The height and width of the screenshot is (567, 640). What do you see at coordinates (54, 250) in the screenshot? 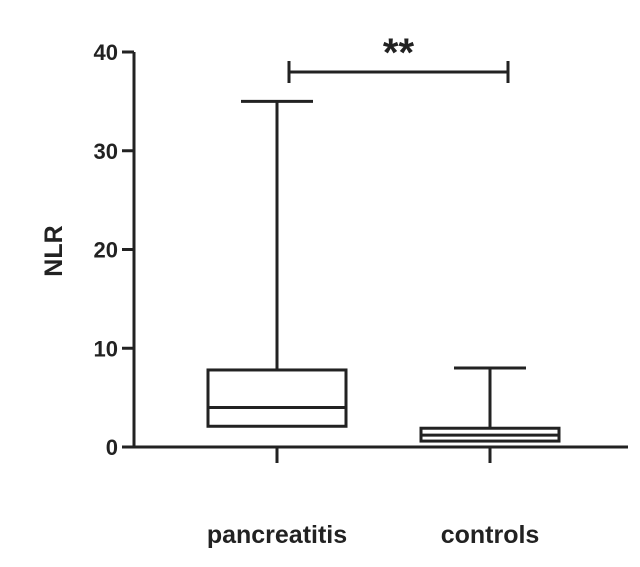
I see `y-axis-title: NLR` at bounding box center [54, 250].